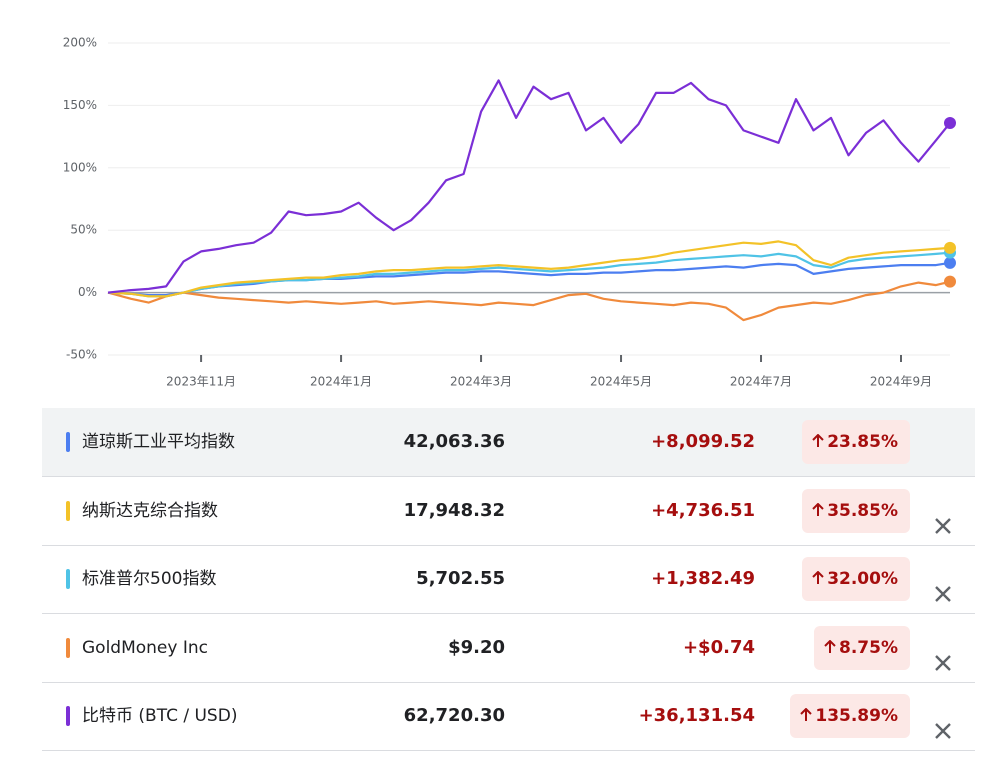  I want to click on y-tick-label: 100%, so click(80, 167).